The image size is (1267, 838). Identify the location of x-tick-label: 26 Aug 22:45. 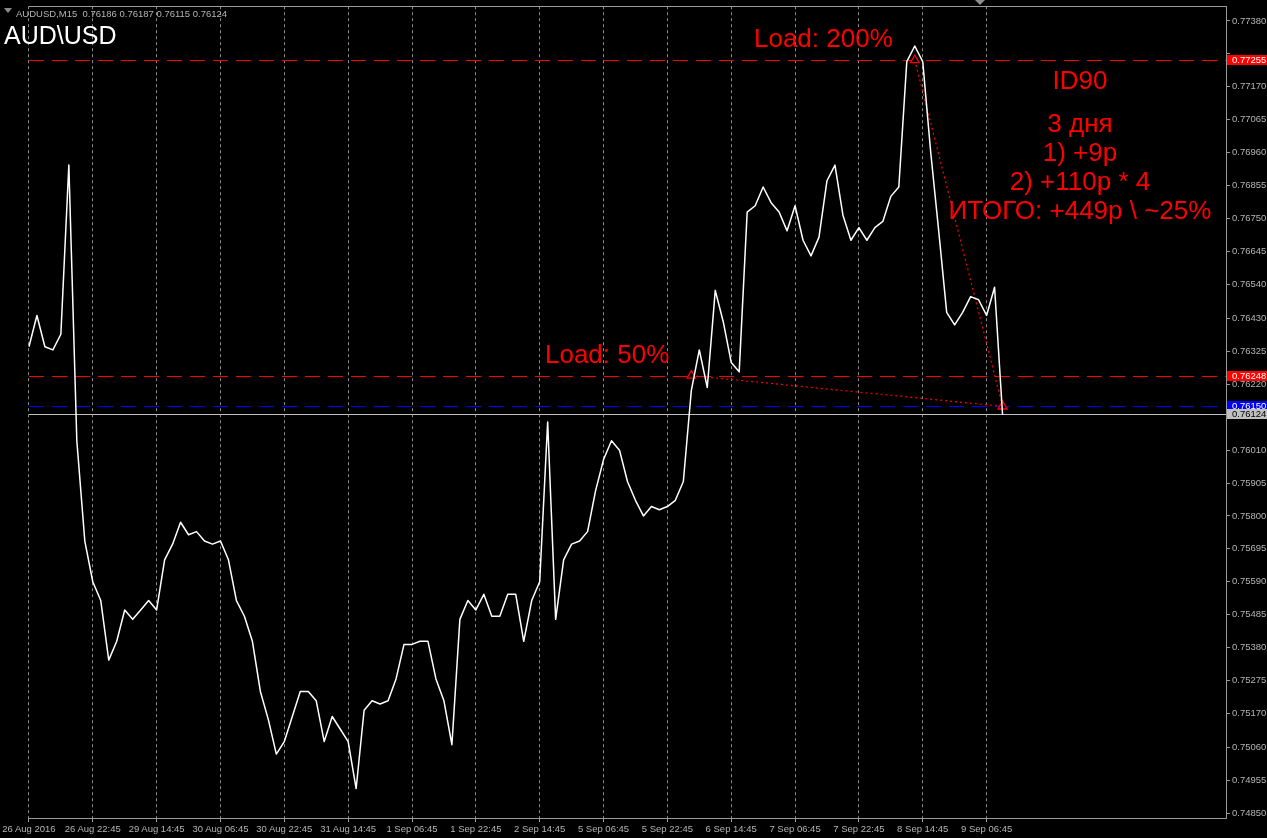
(92, 829).